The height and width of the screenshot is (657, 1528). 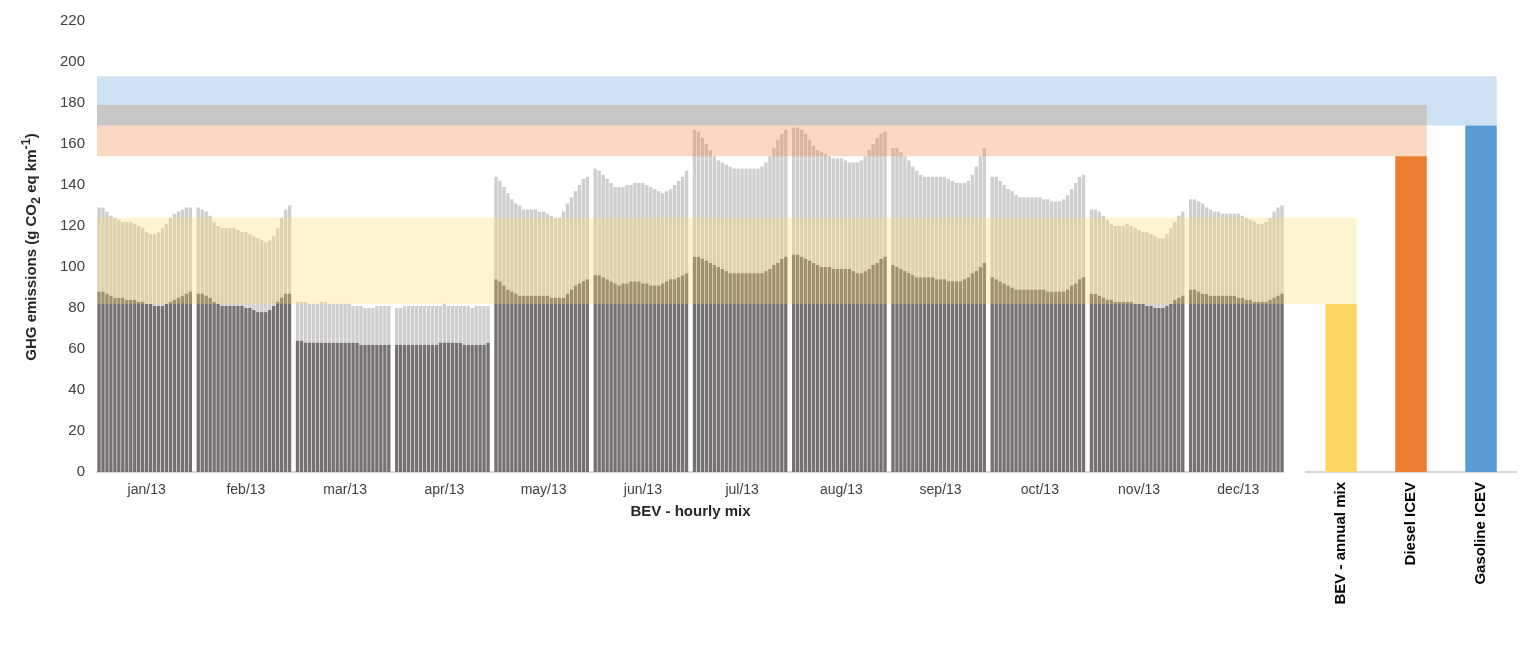 What do you see at coordinates (77, 348) in the screenshot?
I see `y-tick-label: 60` at bounding box center [77, 348].